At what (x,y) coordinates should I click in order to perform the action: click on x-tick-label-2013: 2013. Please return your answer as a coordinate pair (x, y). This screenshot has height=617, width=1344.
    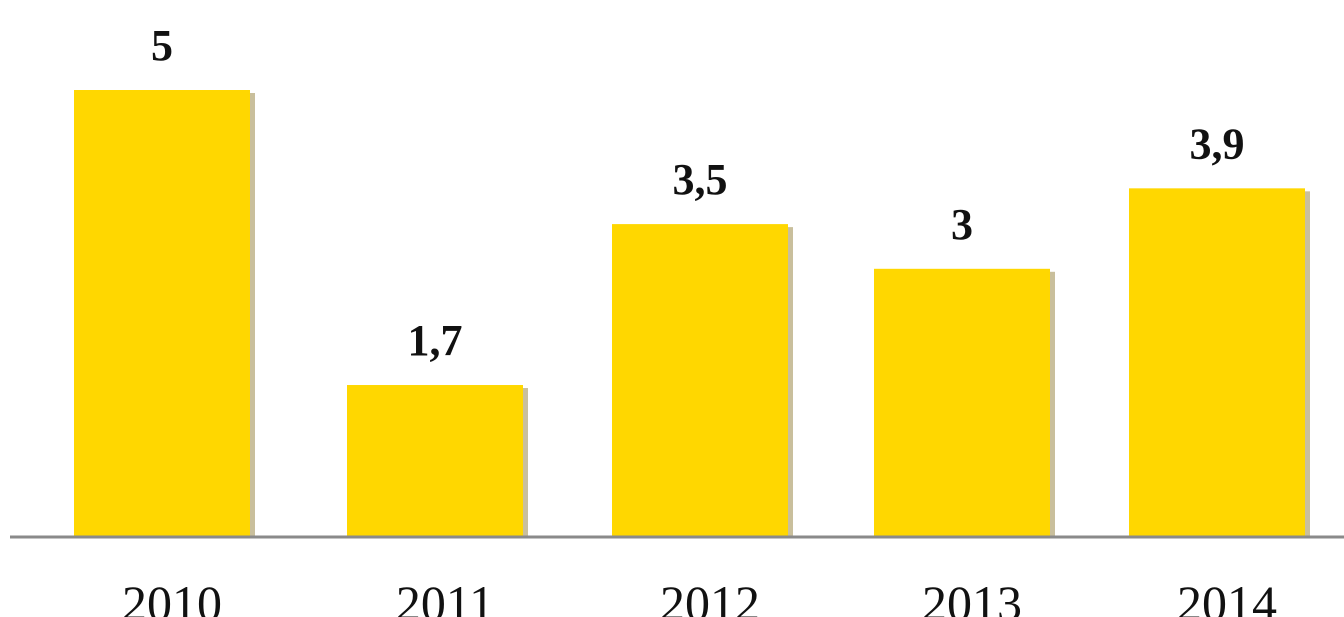
    Looking at the image, I should click on (972, 596).